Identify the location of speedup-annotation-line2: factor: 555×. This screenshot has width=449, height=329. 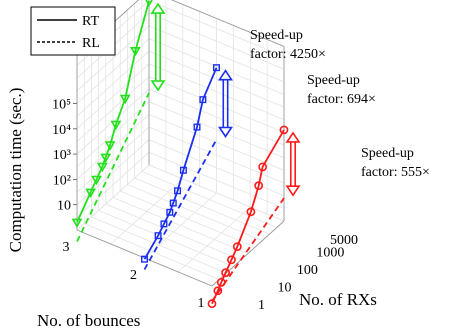
(395, 172).